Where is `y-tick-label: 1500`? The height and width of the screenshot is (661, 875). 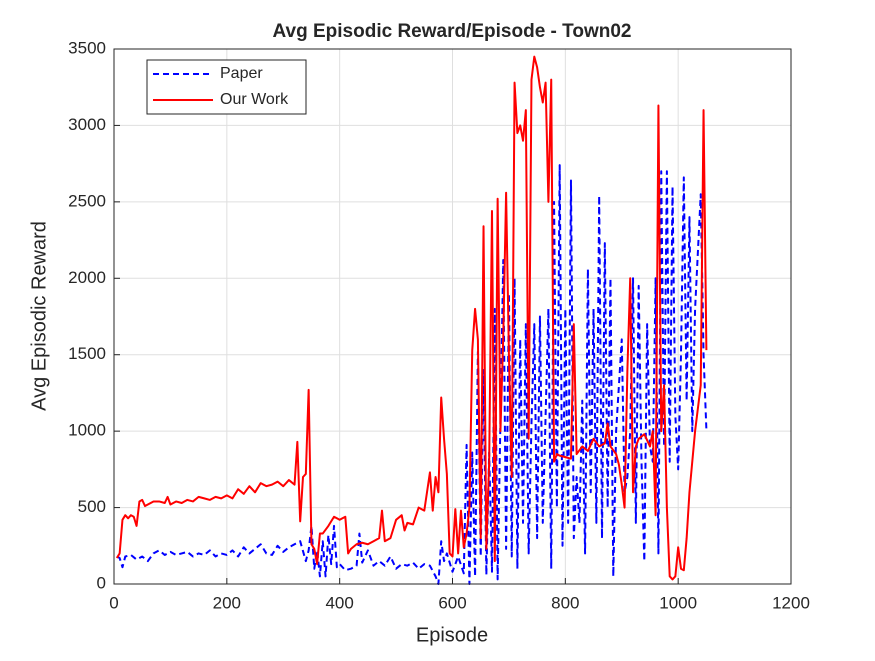
y-tick-label: 1500 is located at coordinates (87, 353).